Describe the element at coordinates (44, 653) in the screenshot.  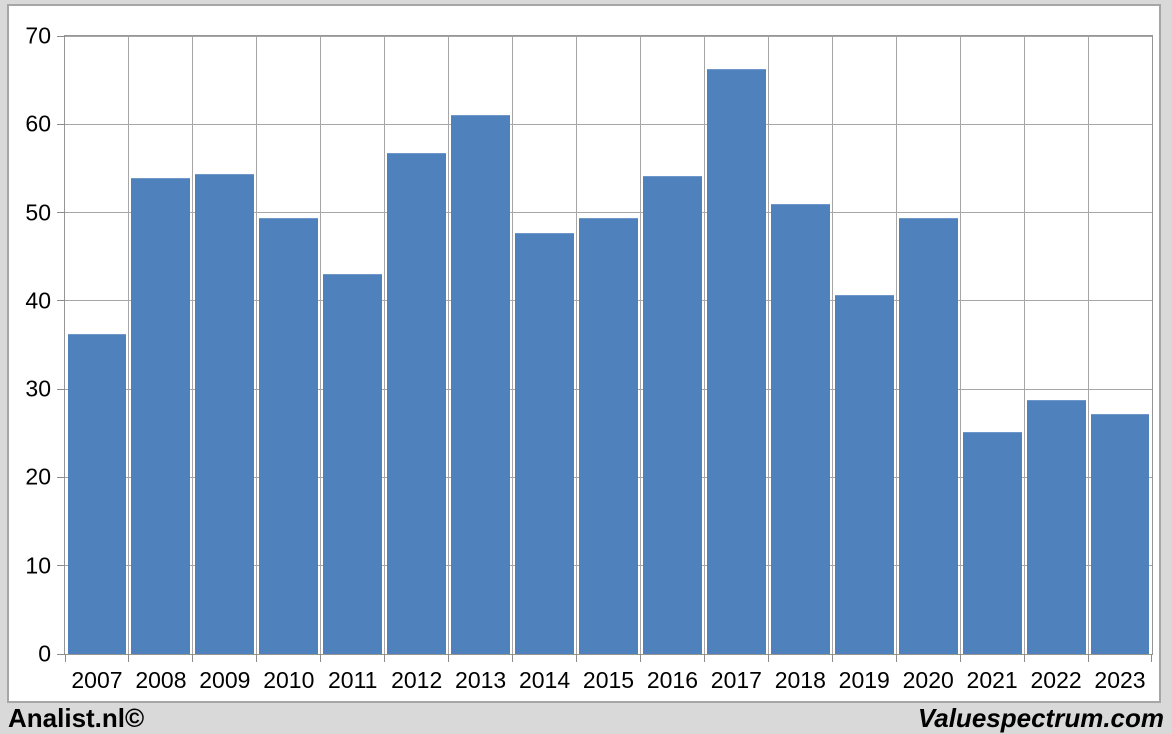
I see `ytick-label-0: 0` at that location.